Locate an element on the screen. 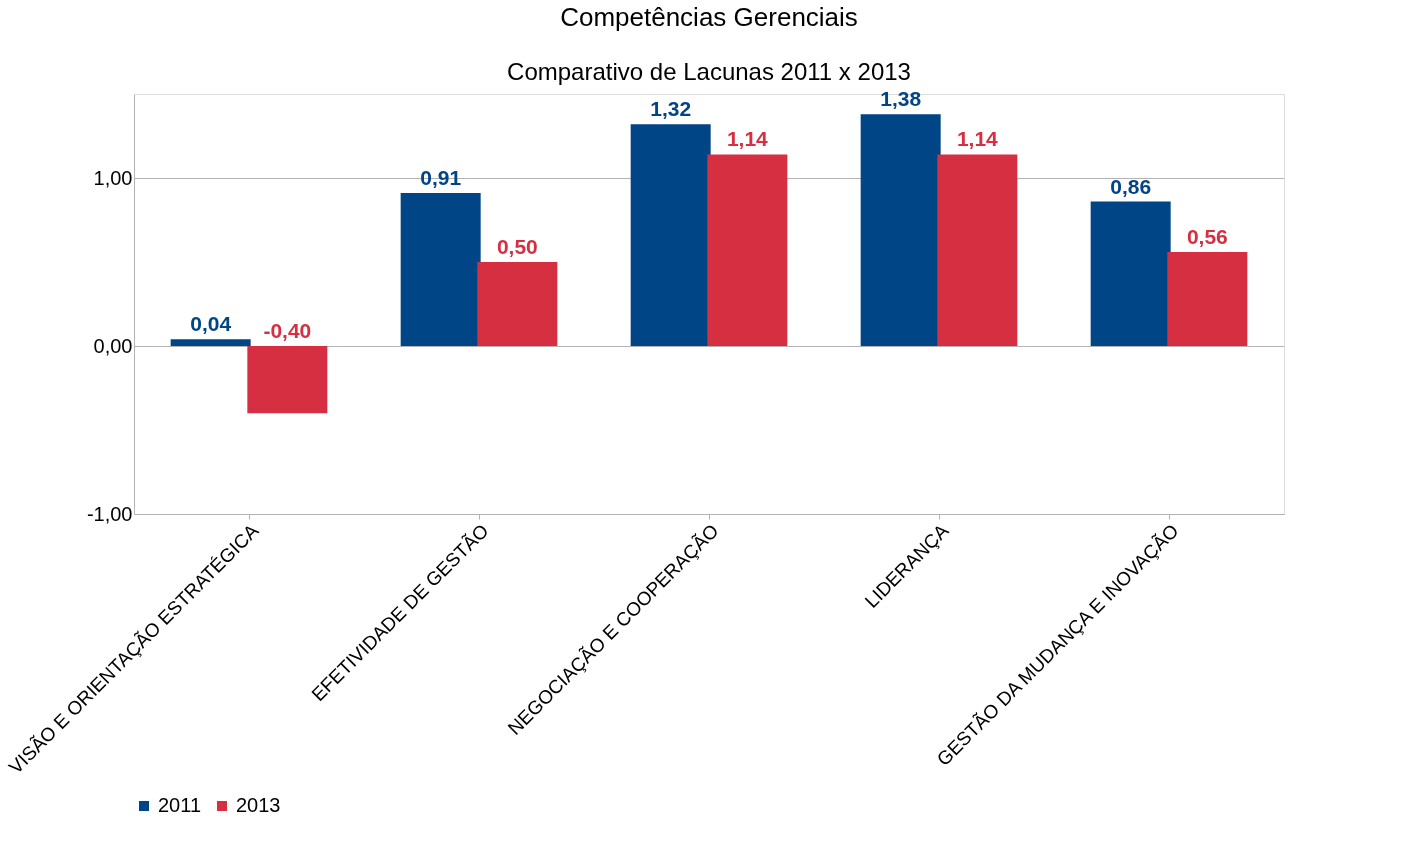 The image size is (1421, 843). data-label: 0,91 is located at coordinates (441, 178).